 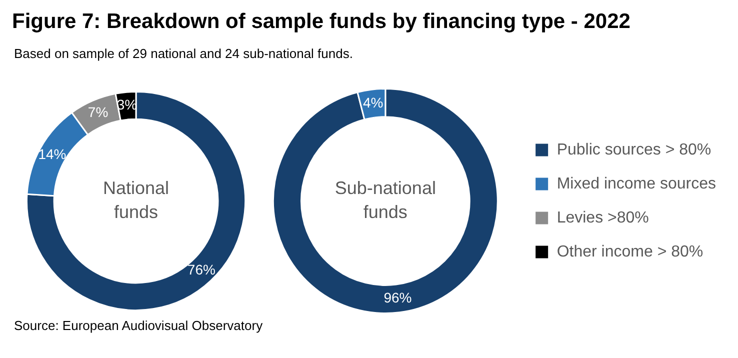 What do you see at coordinates (136, 200) in the screenshot?
I see `slice-label: National funds` at bounding box center [136, 200].